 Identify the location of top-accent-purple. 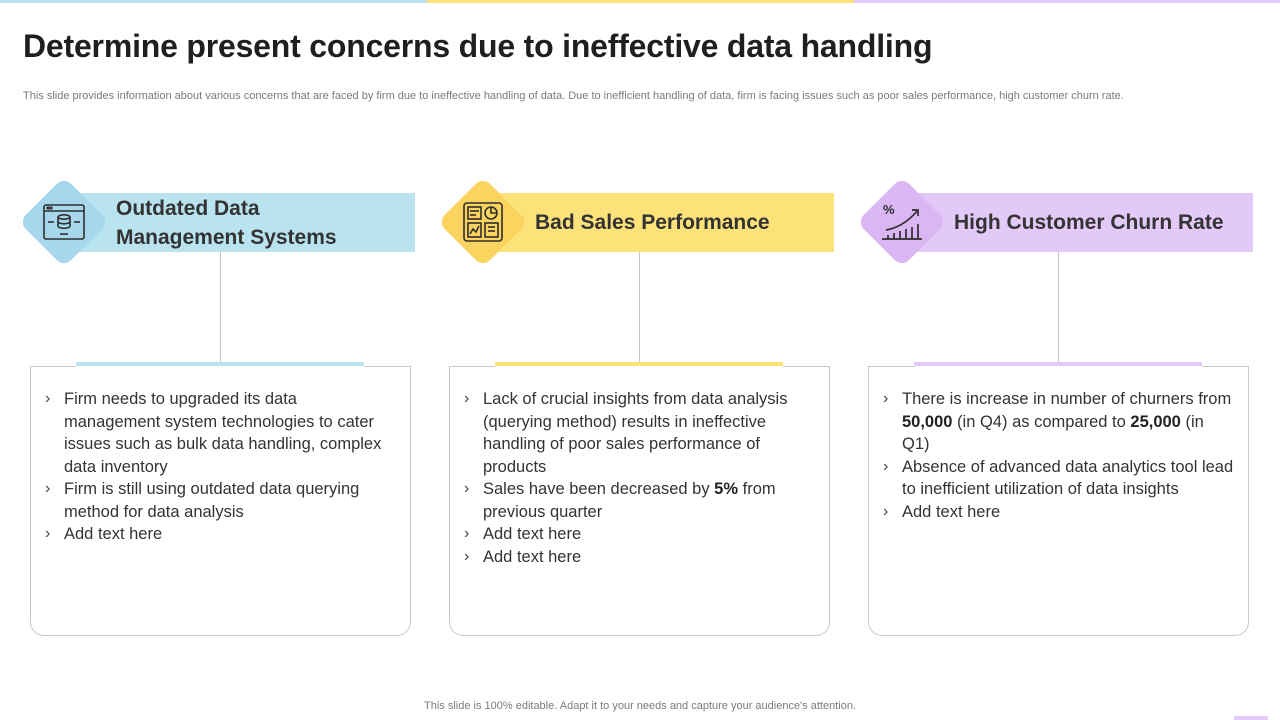
(1067, 1).